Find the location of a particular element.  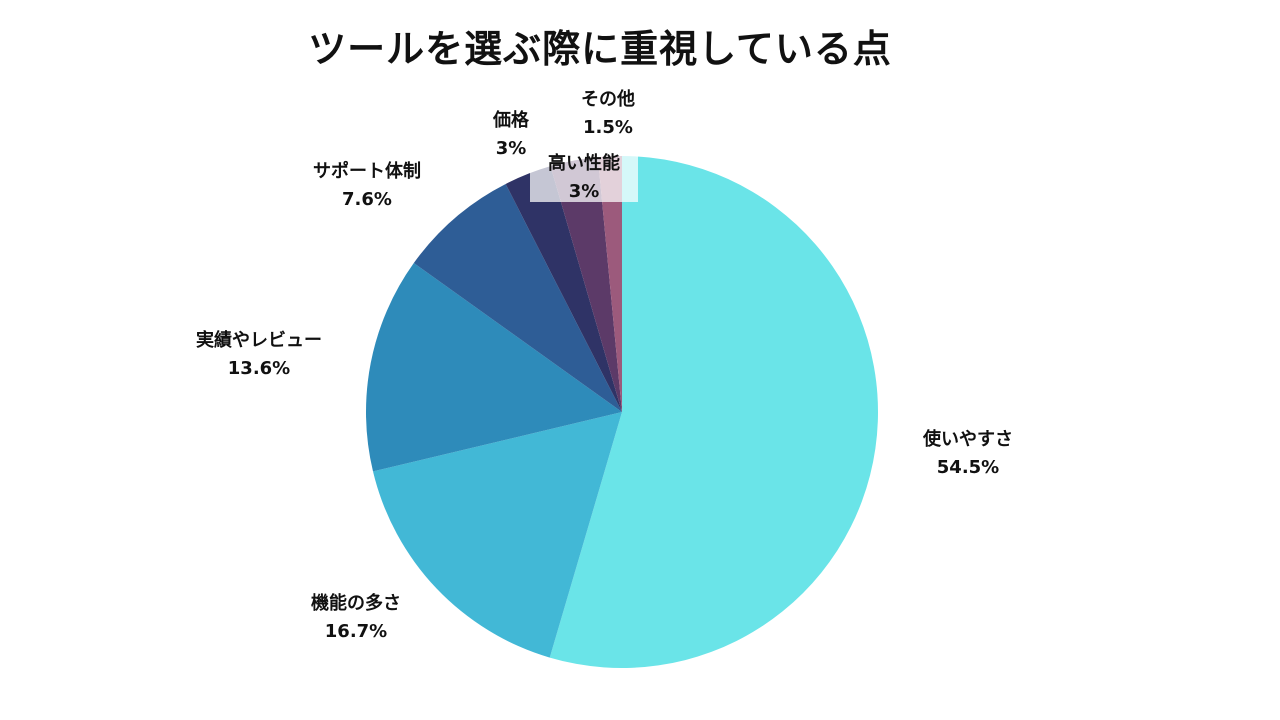

slice-label-features: 機能の多さ 16.7% is located at coordinates (356, 618).